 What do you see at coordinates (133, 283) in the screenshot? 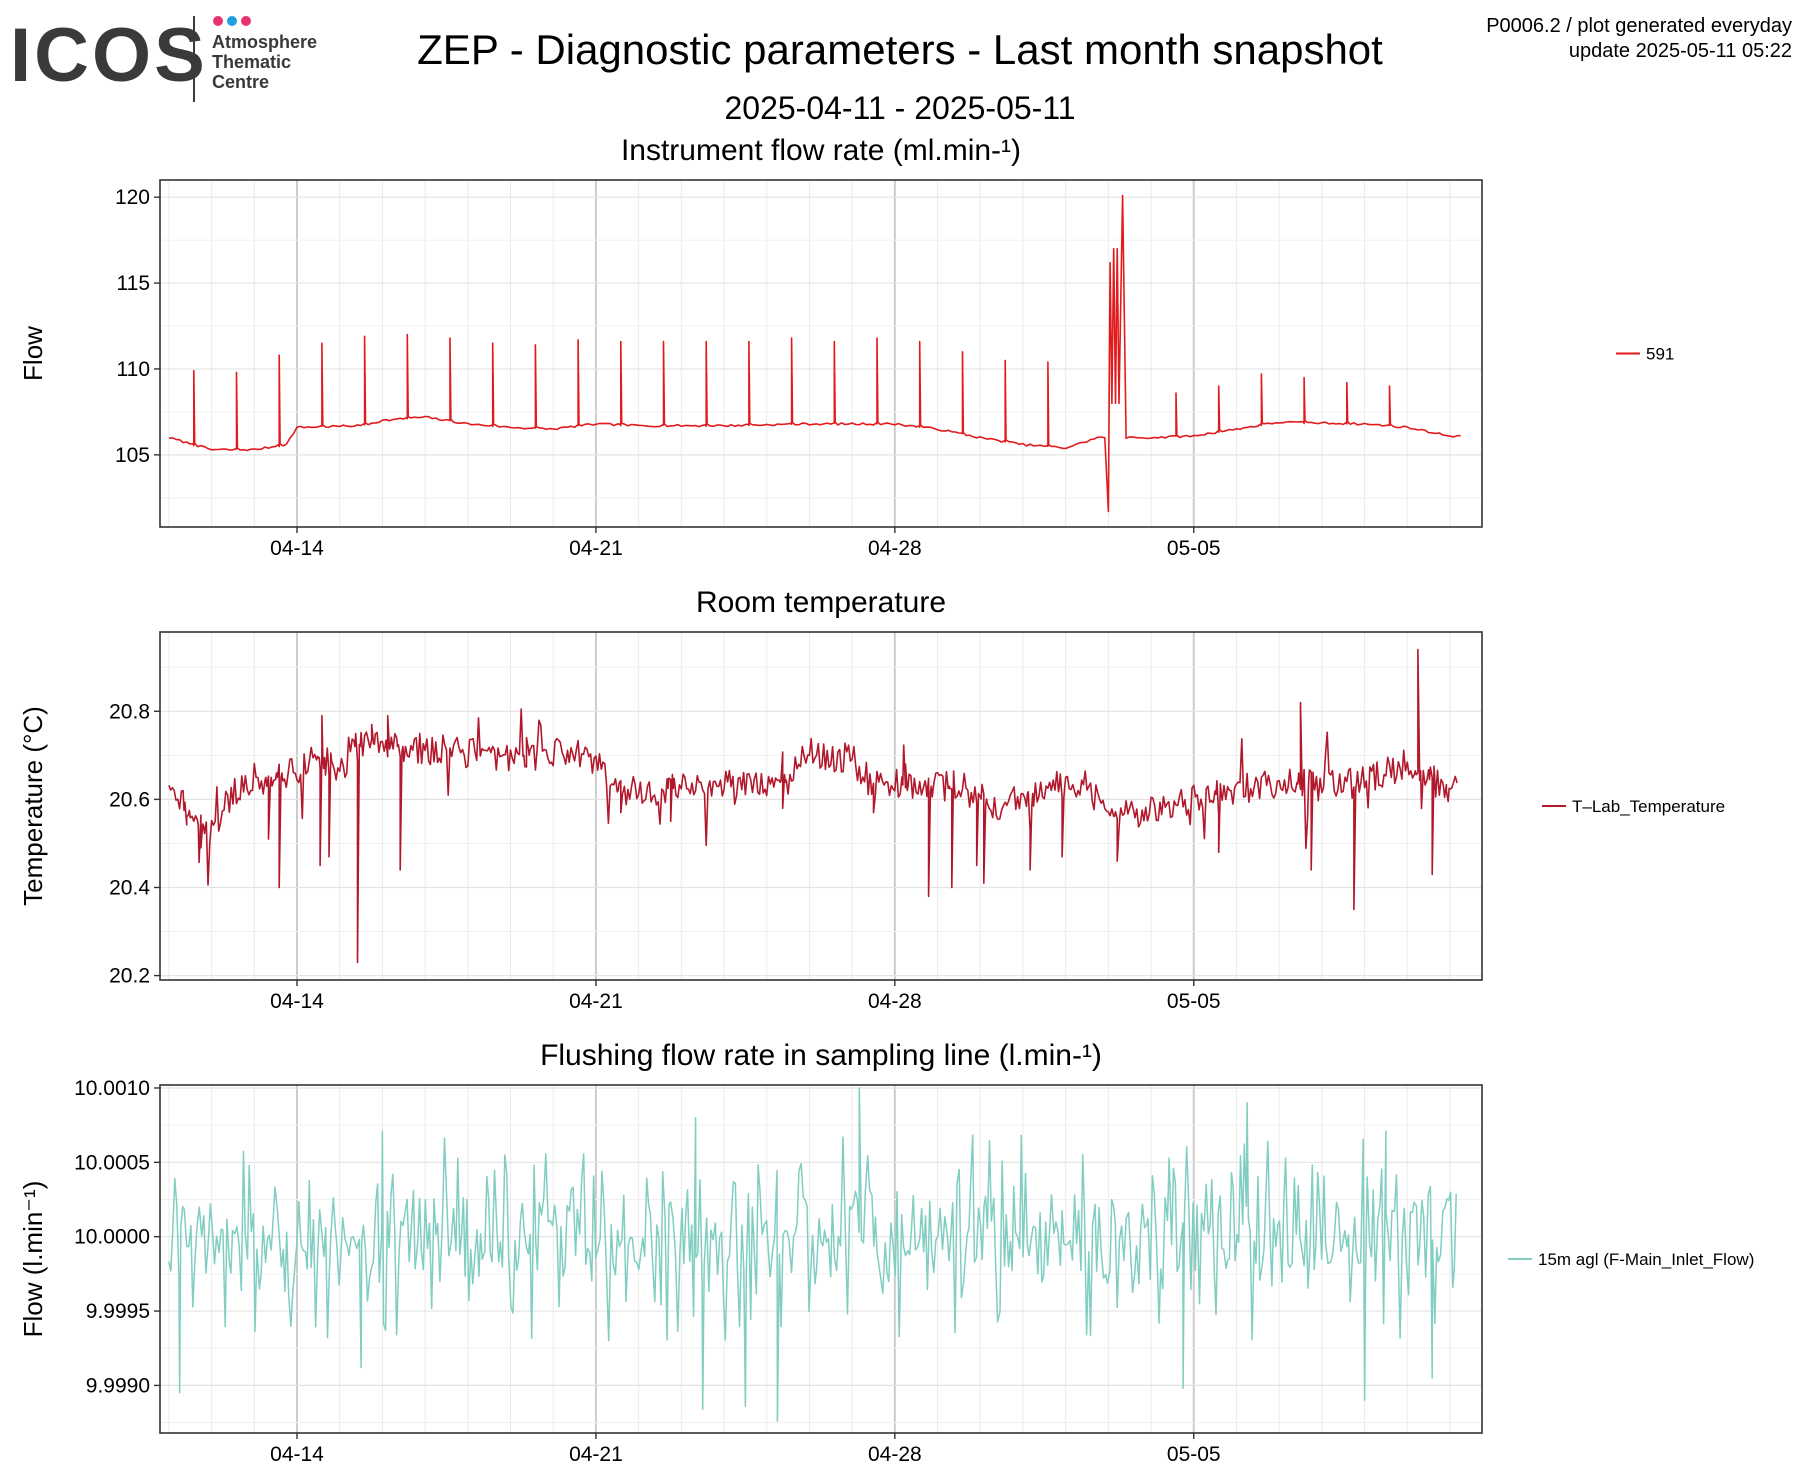
I see `y-tick-label: 115` at bounding box center [133, 283].